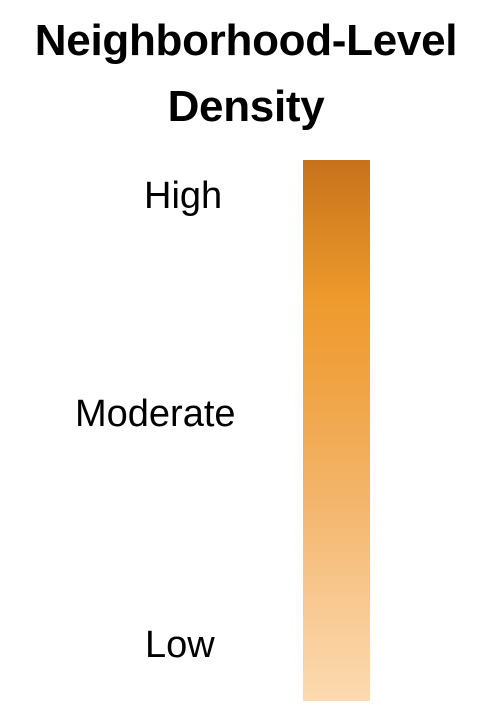 This screenshot has height=705, width=492. Describe the element at coordinates (183, 196) in the screenshot. I see `scale-label-high: High` at that location.